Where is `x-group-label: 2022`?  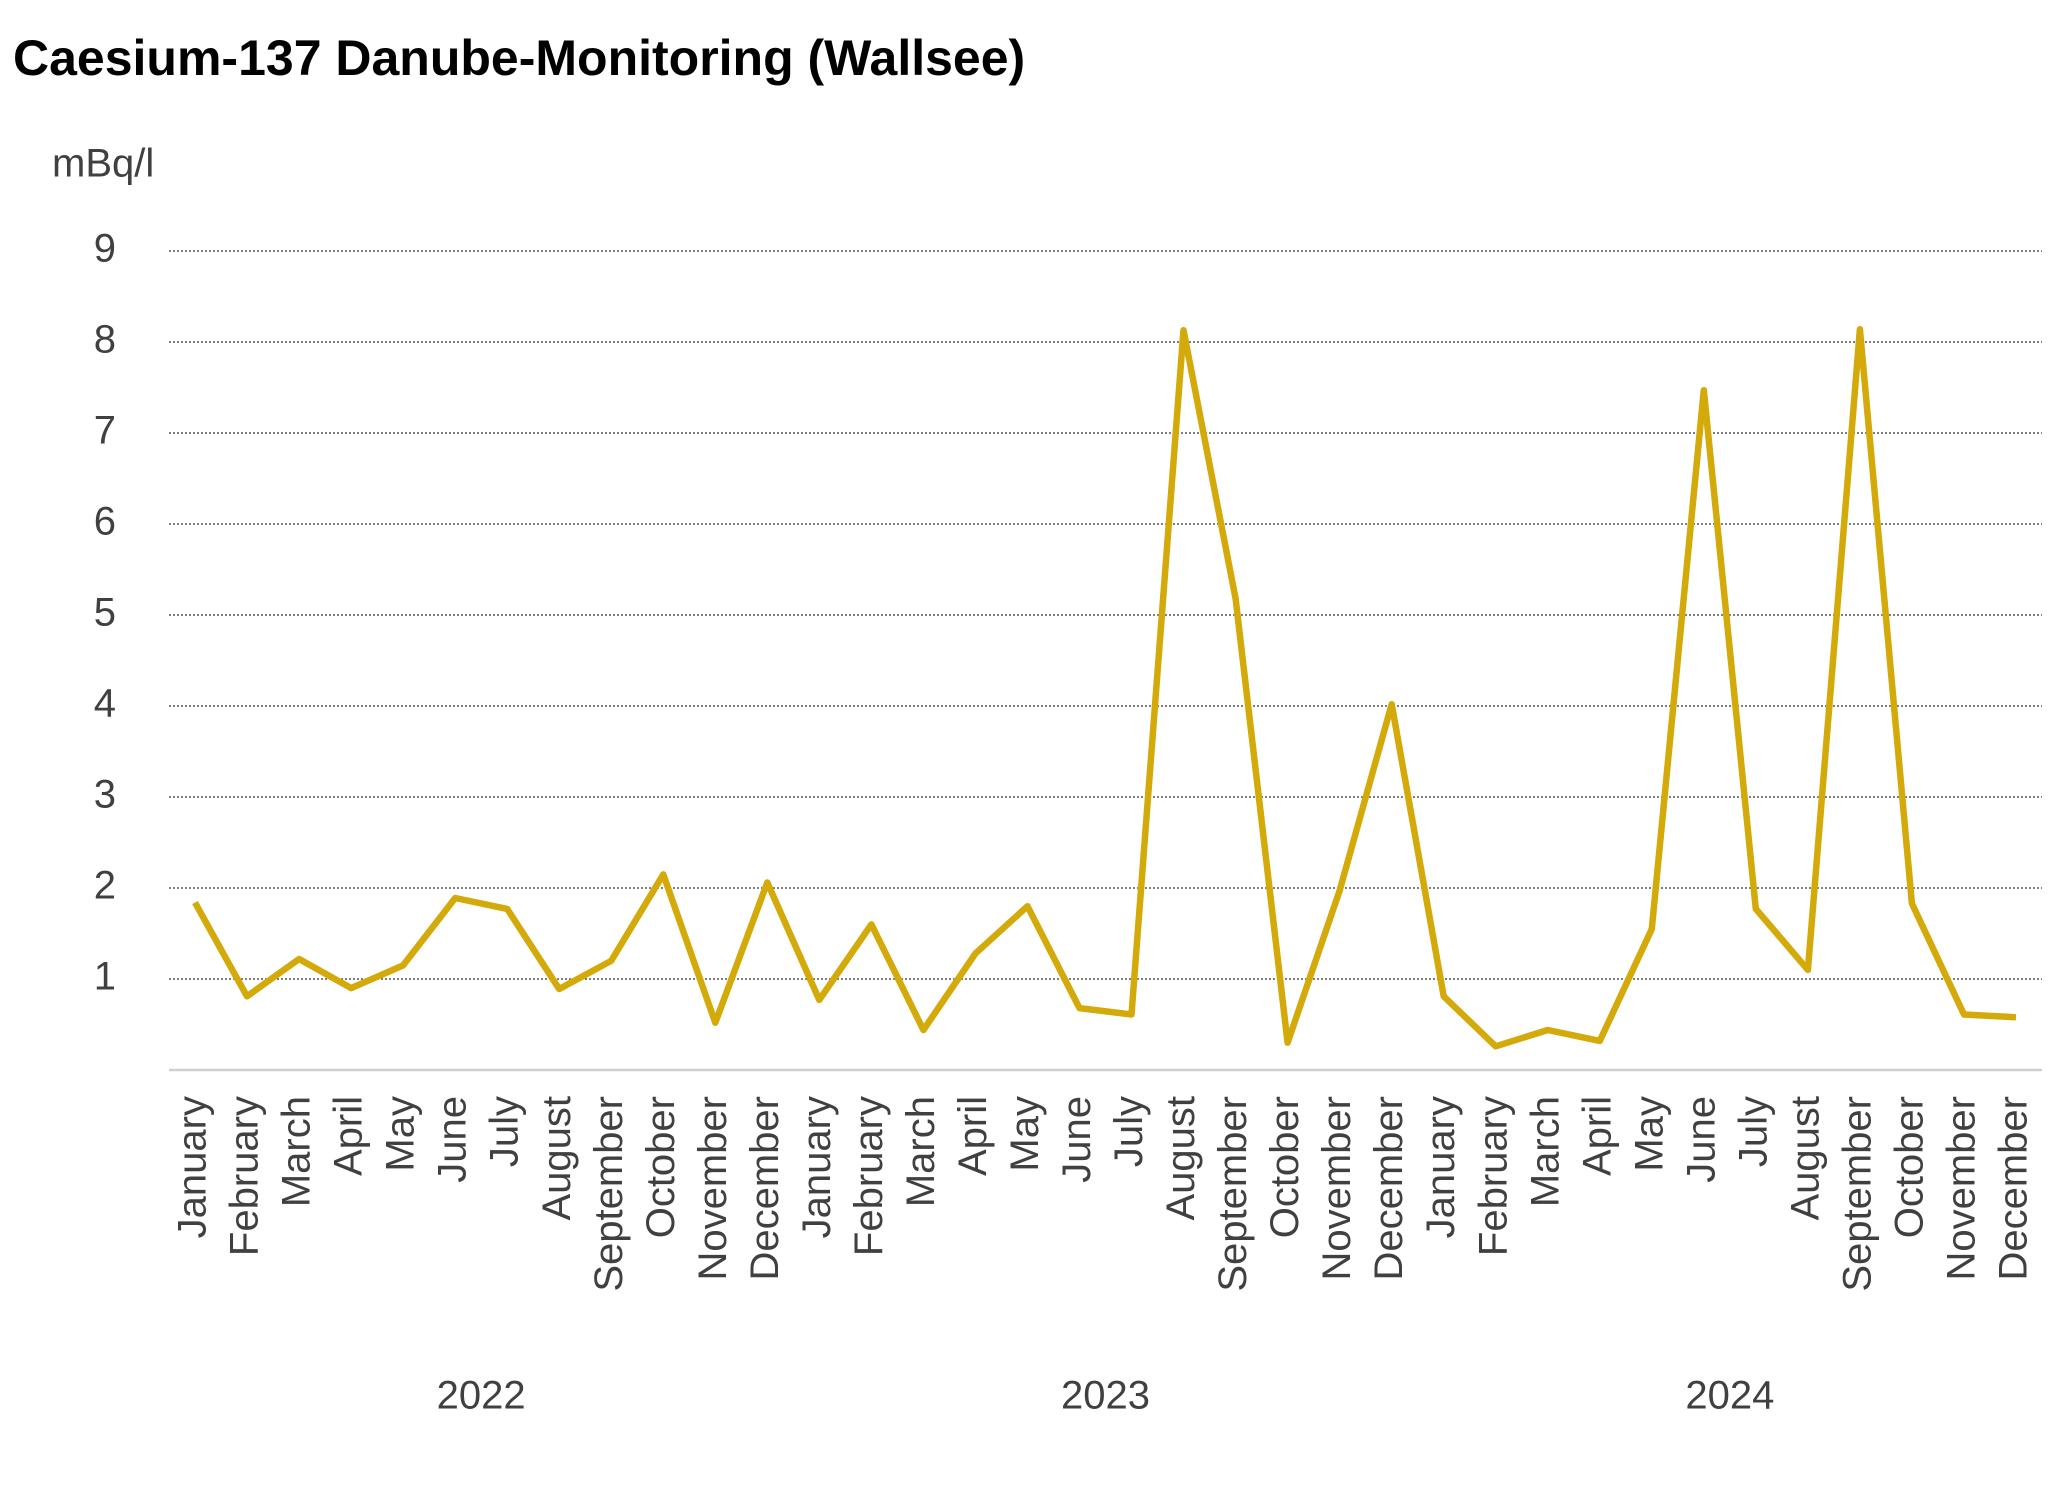
x-group-label: 2022 is located at coordinates (481, 1396).